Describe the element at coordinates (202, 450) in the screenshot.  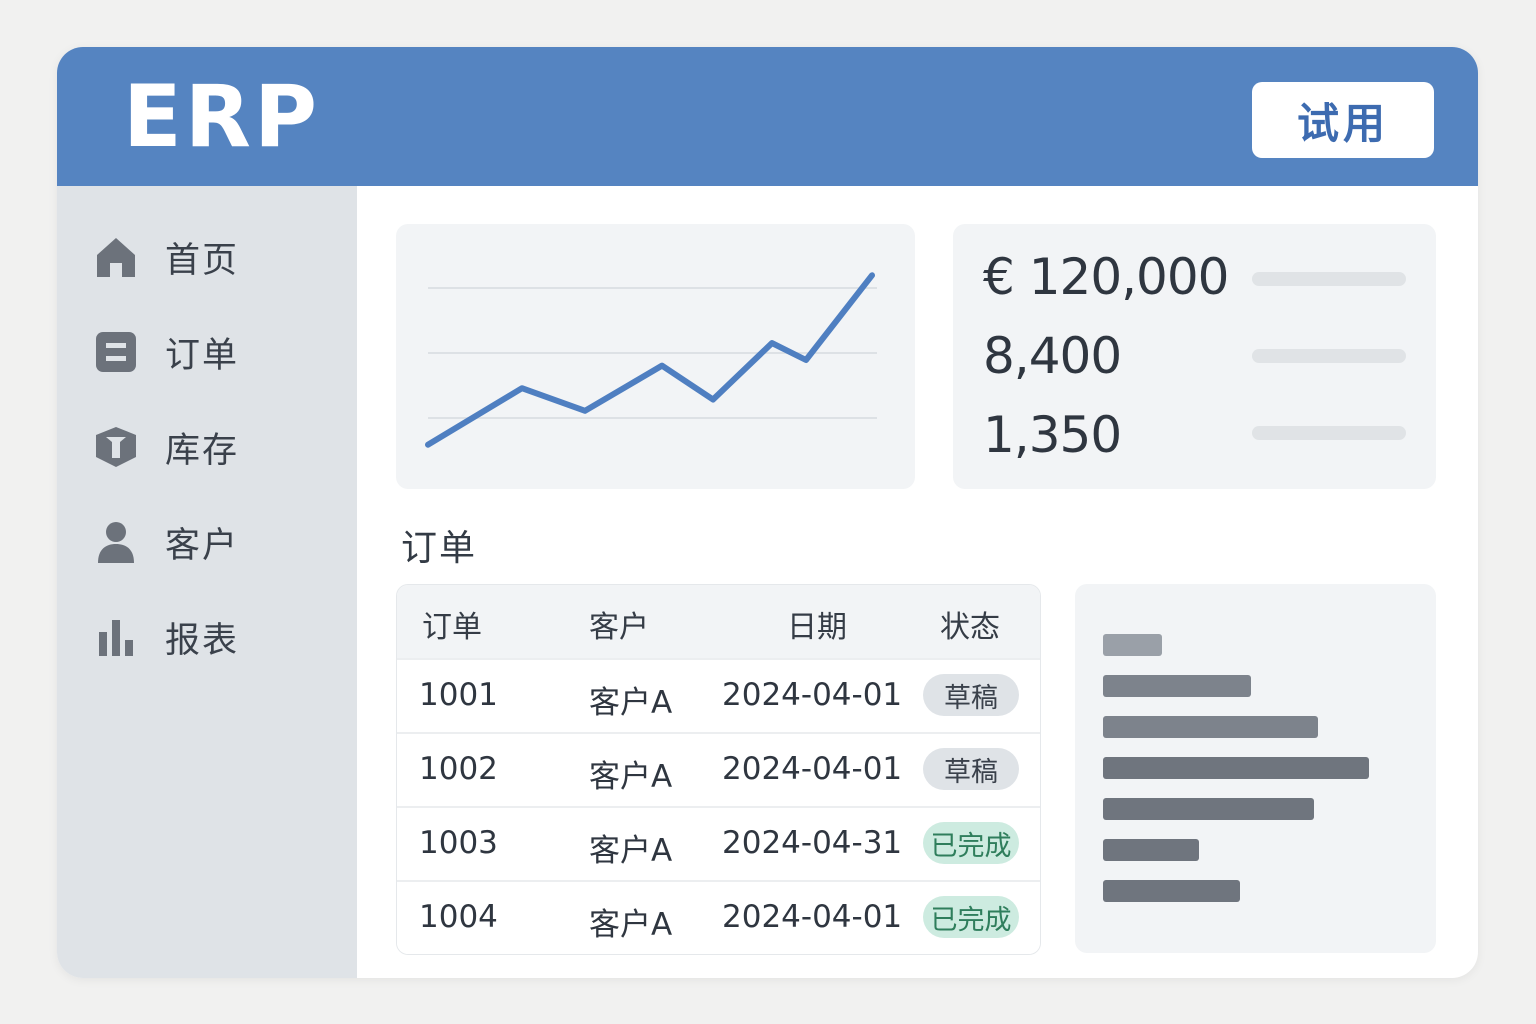
I see `sidebar-item-label: 库存` at that location.